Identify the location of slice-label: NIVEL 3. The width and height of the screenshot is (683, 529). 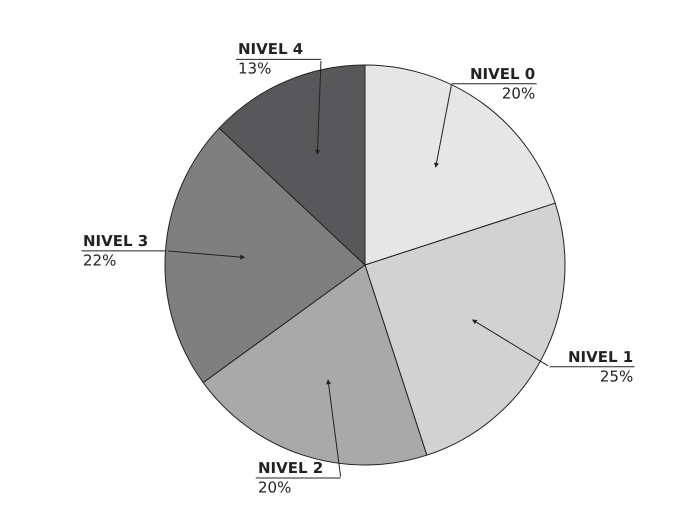
(115, 241).